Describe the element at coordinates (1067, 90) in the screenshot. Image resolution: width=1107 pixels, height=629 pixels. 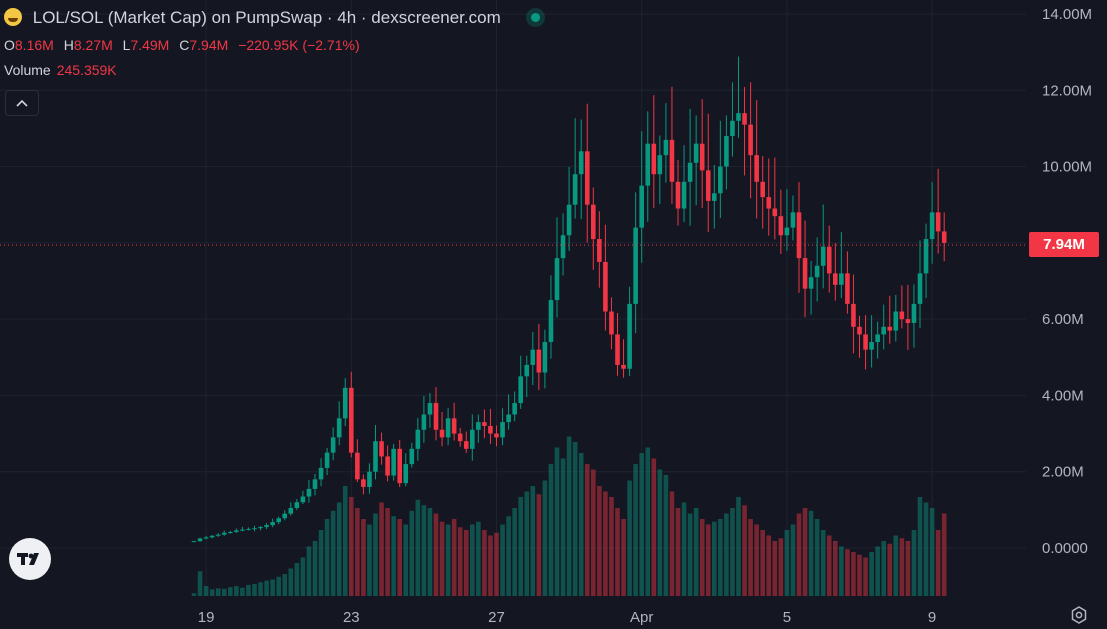
I see `y-tick-label: 12.00M` at that location.